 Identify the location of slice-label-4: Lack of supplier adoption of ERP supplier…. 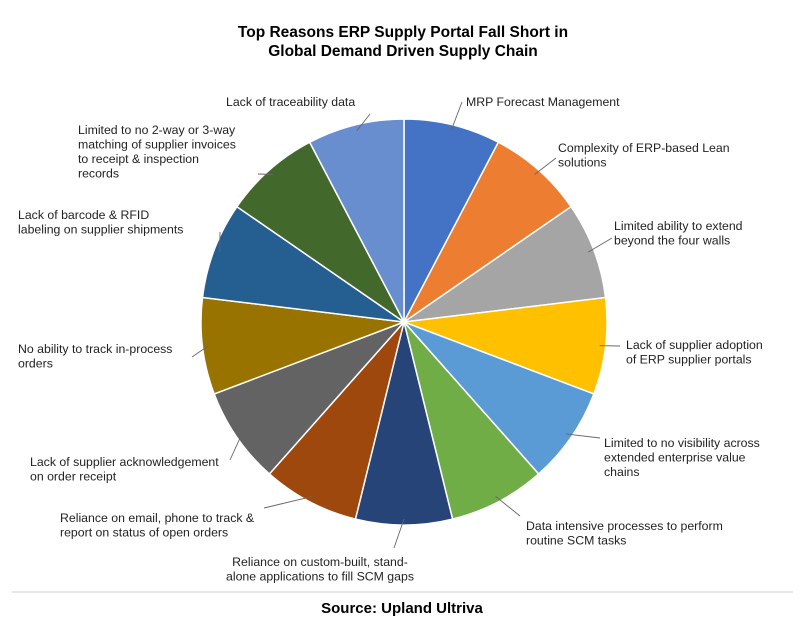
(694, 352).